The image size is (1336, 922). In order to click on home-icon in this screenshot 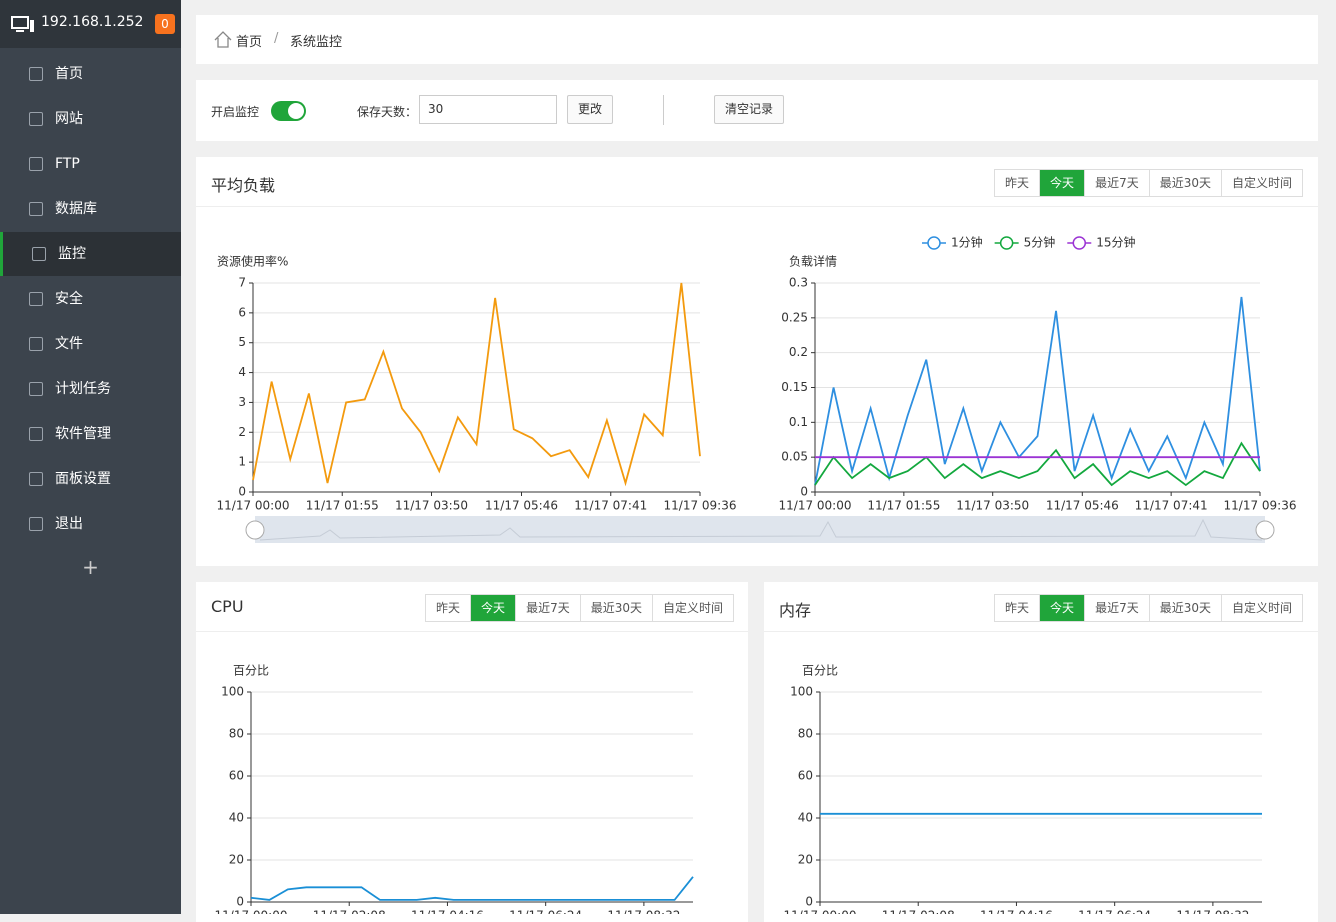, I will do `click(223, 39)`.